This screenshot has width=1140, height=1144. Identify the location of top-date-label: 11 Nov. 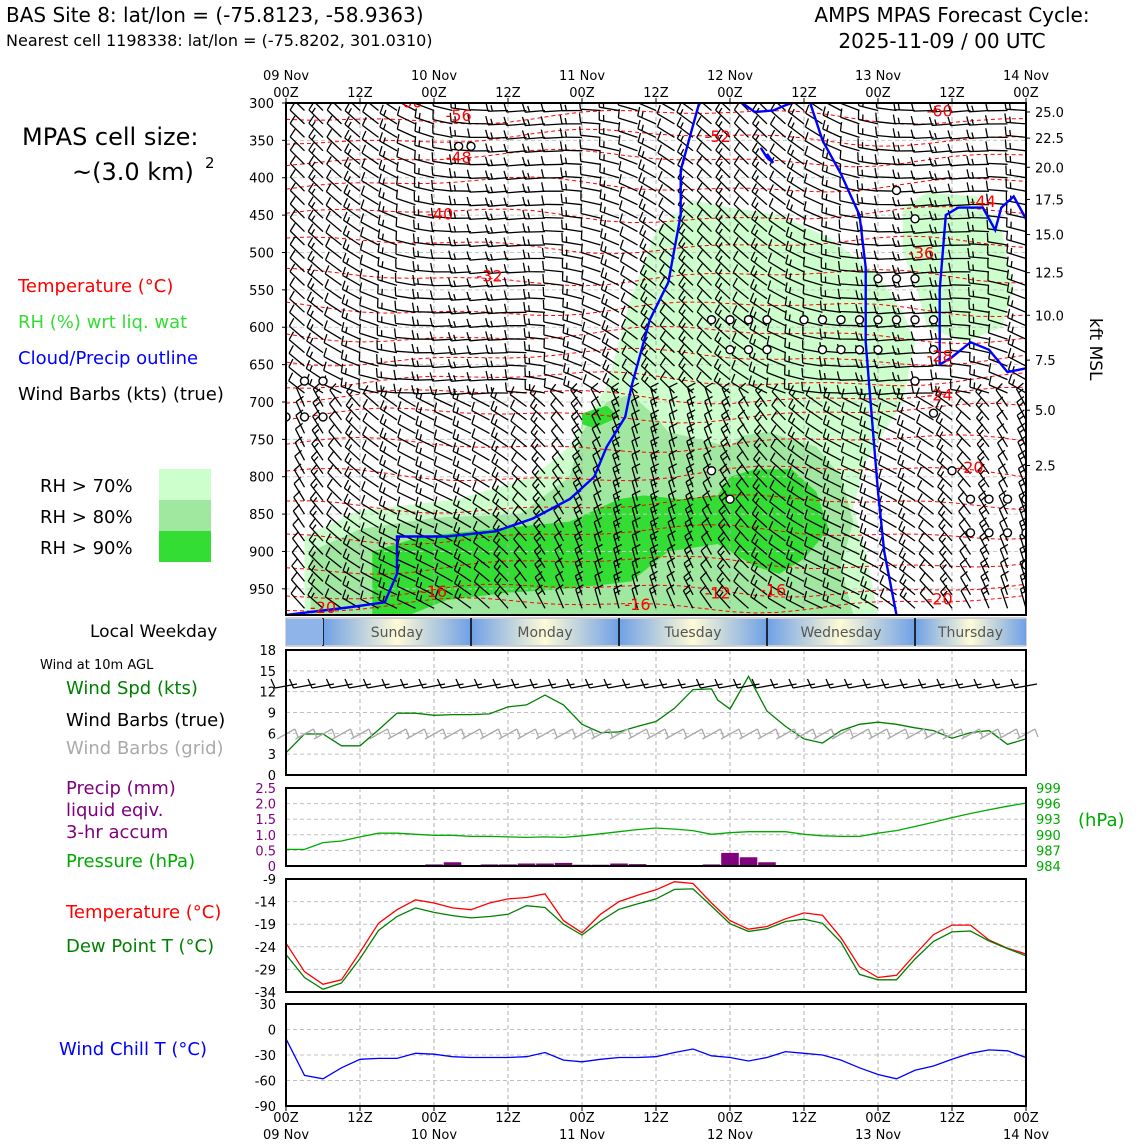
(582, 76).